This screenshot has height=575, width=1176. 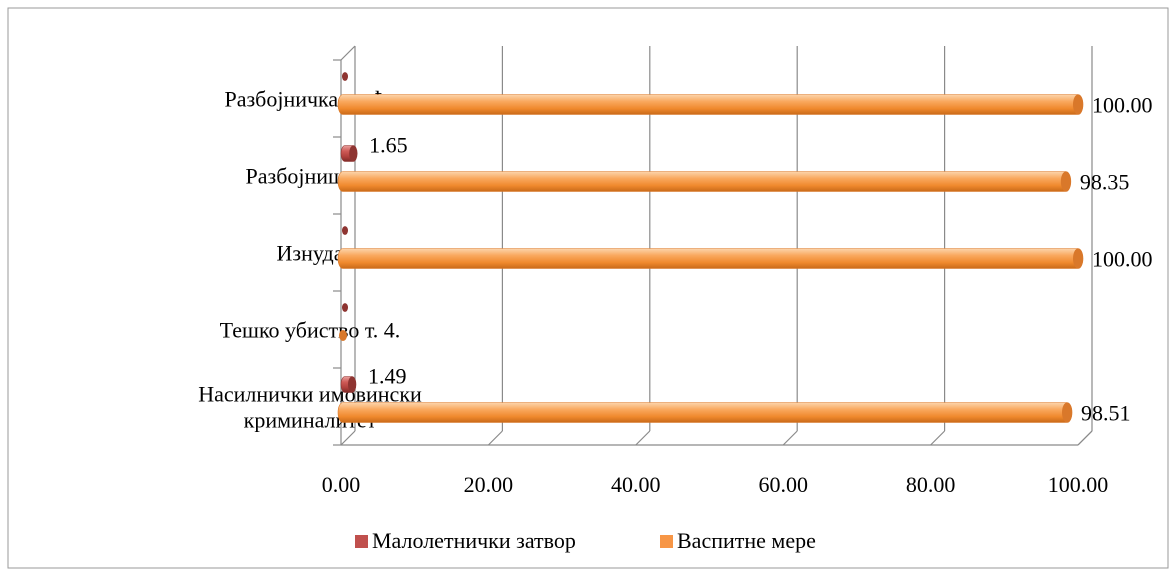 I want to click on category-label: Изнуда, so click(x=310, y=253).